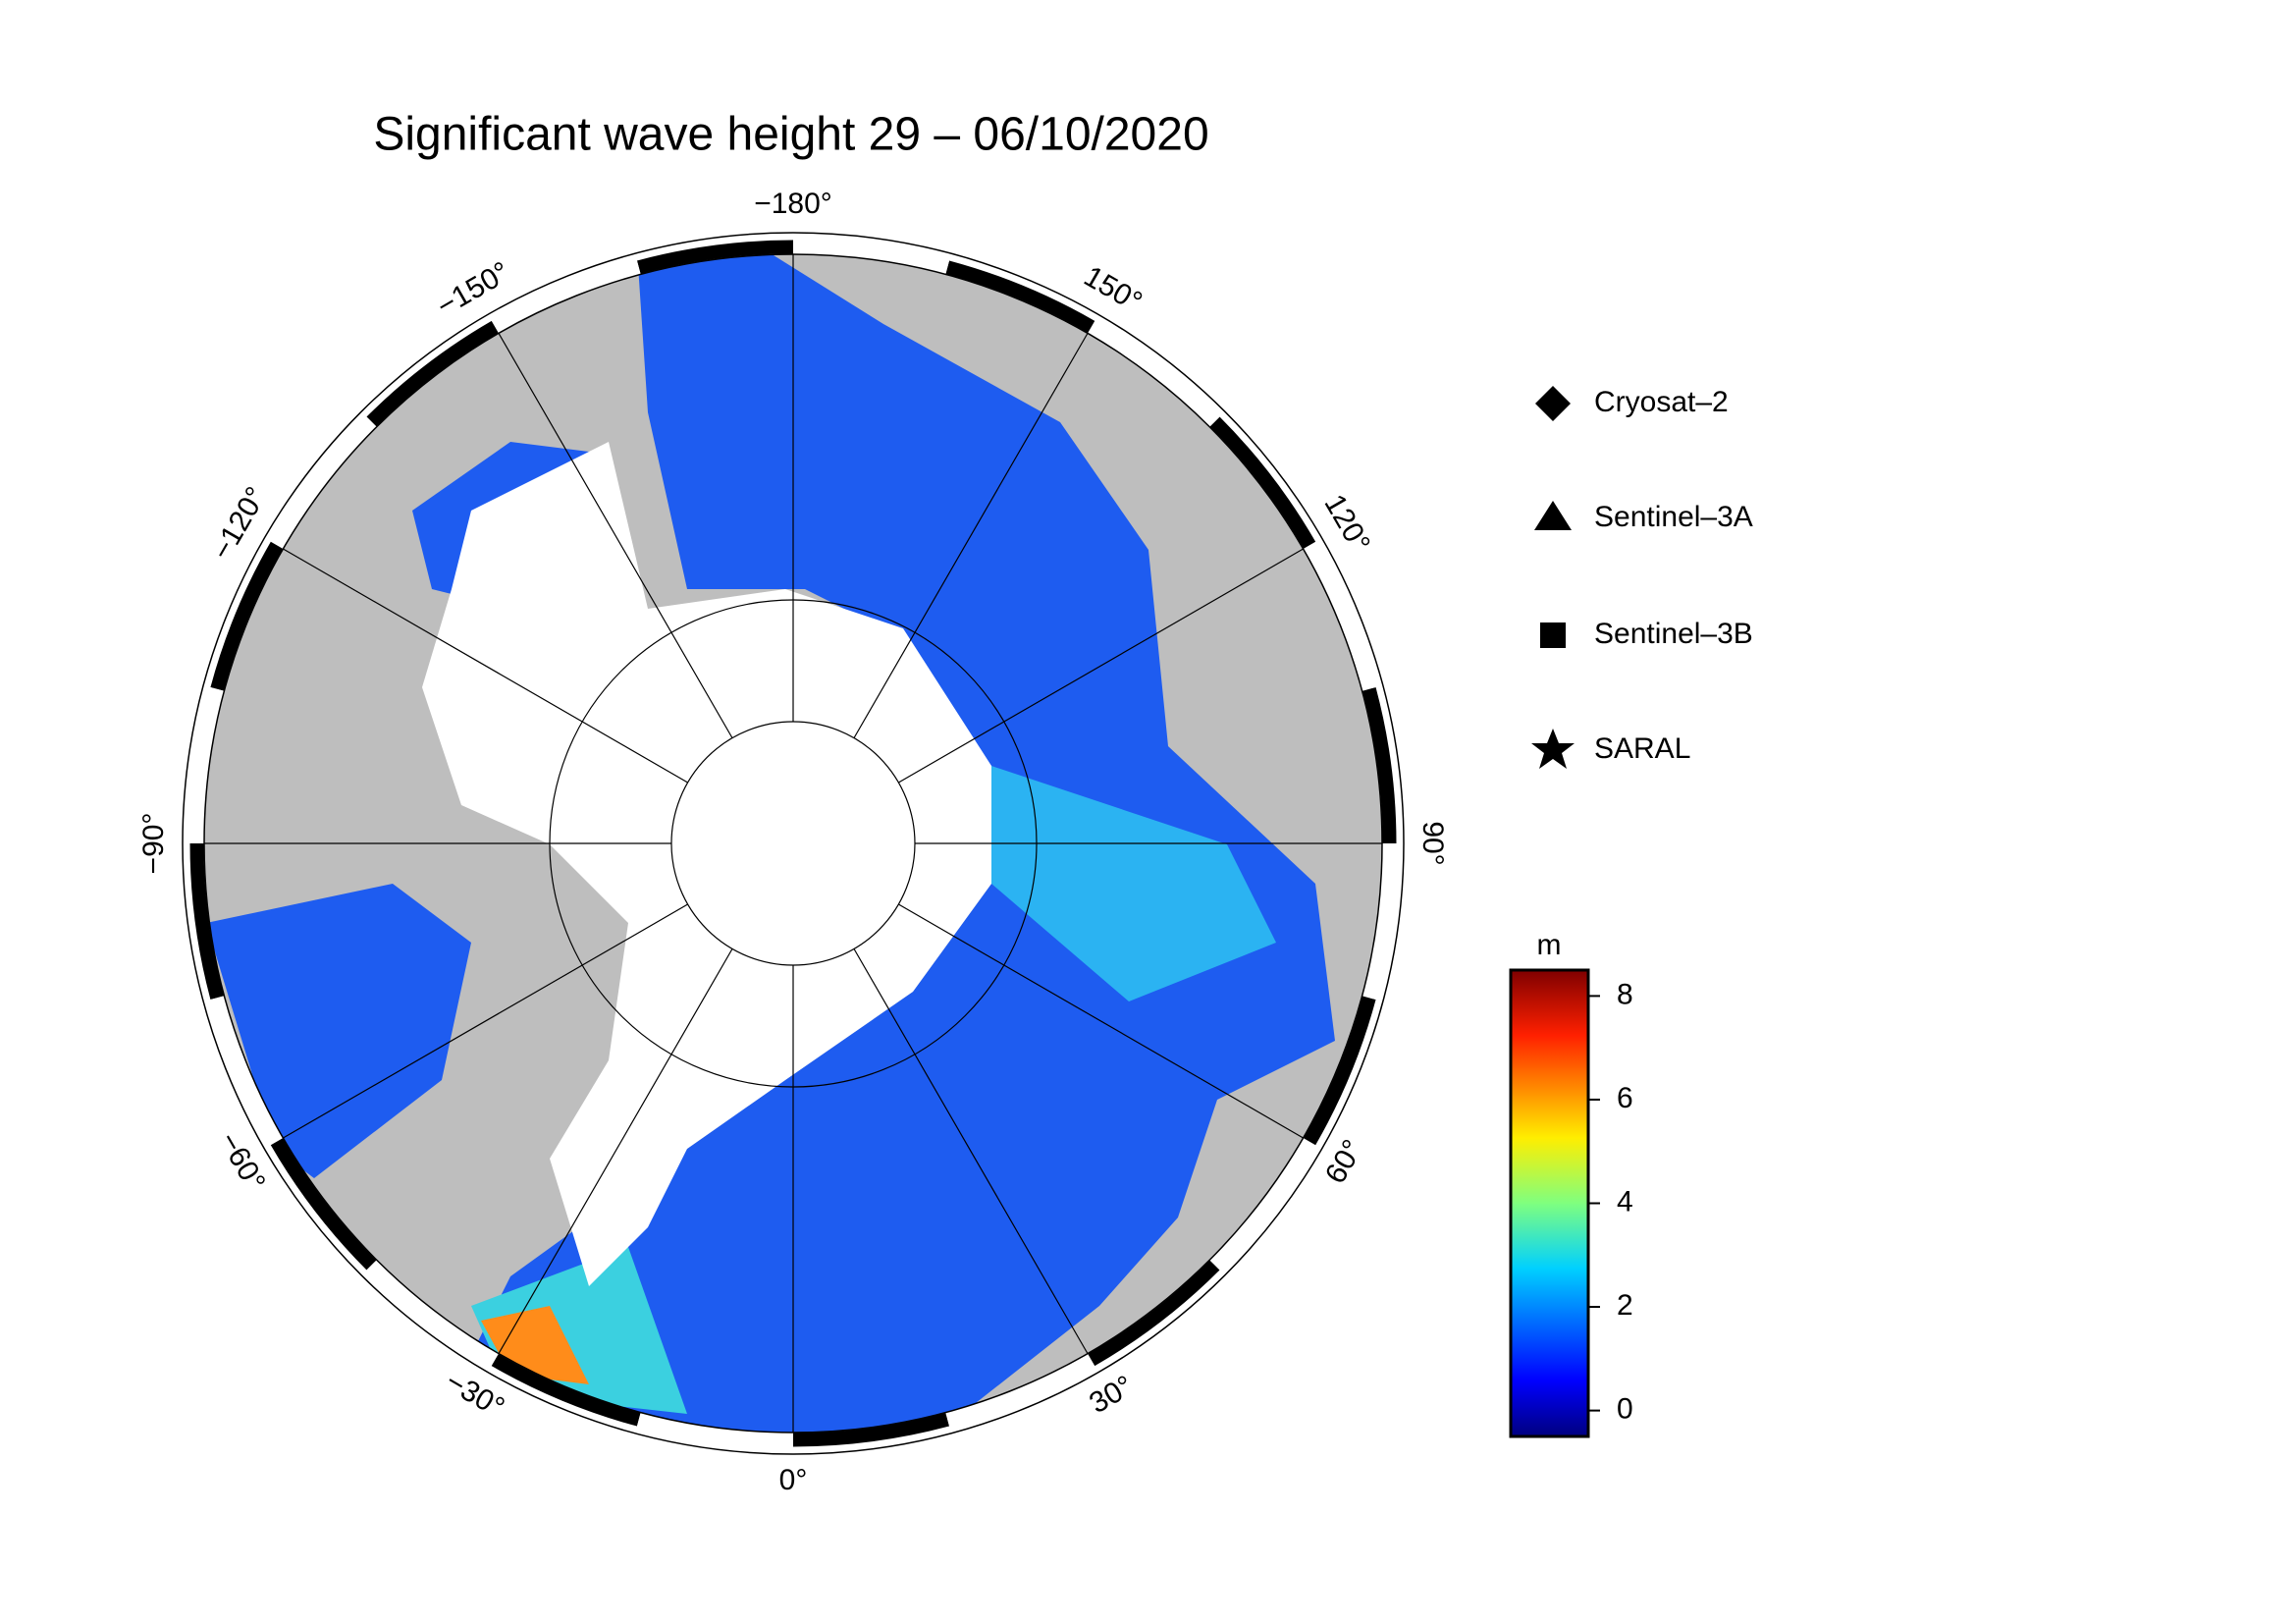 The width and height of the screenshot is (2296, 1623). Describe the element at coordinates (1661, 402) in the screenshot. I see `legend-label: Cryosat–2` at that location.